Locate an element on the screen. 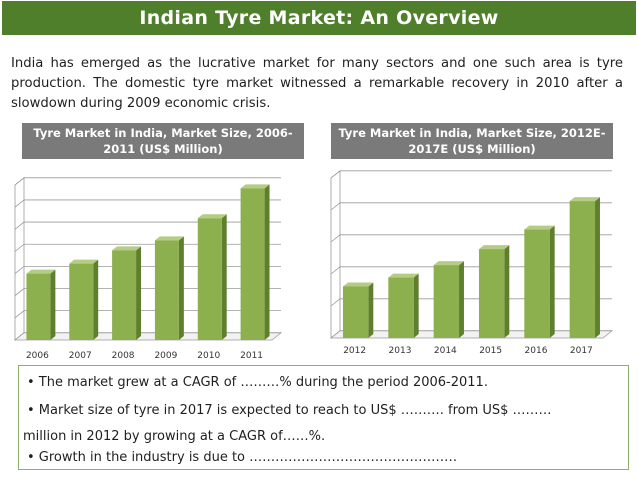 The height and width of the screenshot is (479, 638). x-tick-label: 2007 is located at coordinates (80, 356).